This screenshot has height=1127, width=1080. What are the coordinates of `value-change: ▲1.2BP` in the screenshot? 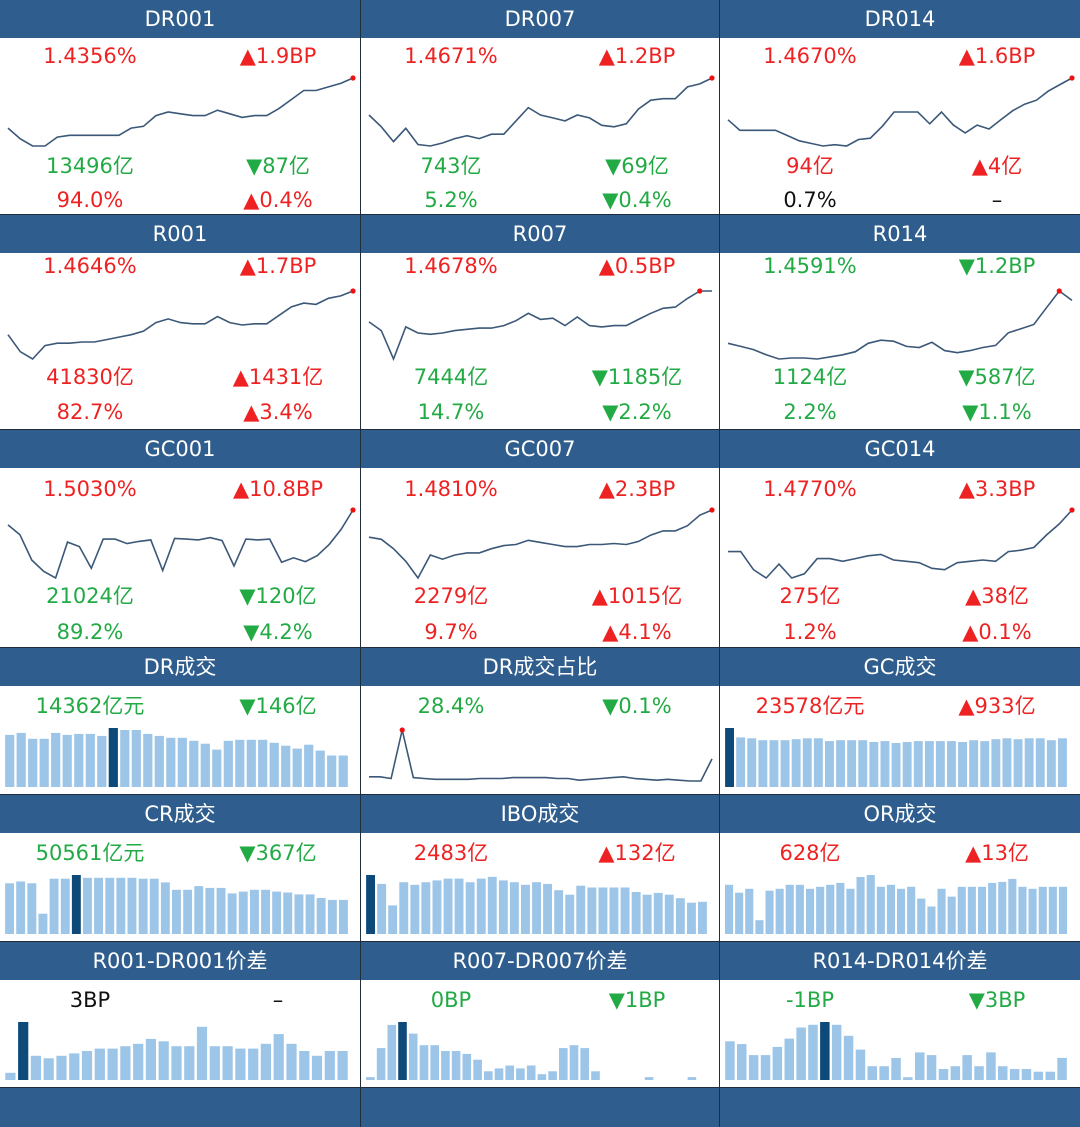 It's located at (637, 56).